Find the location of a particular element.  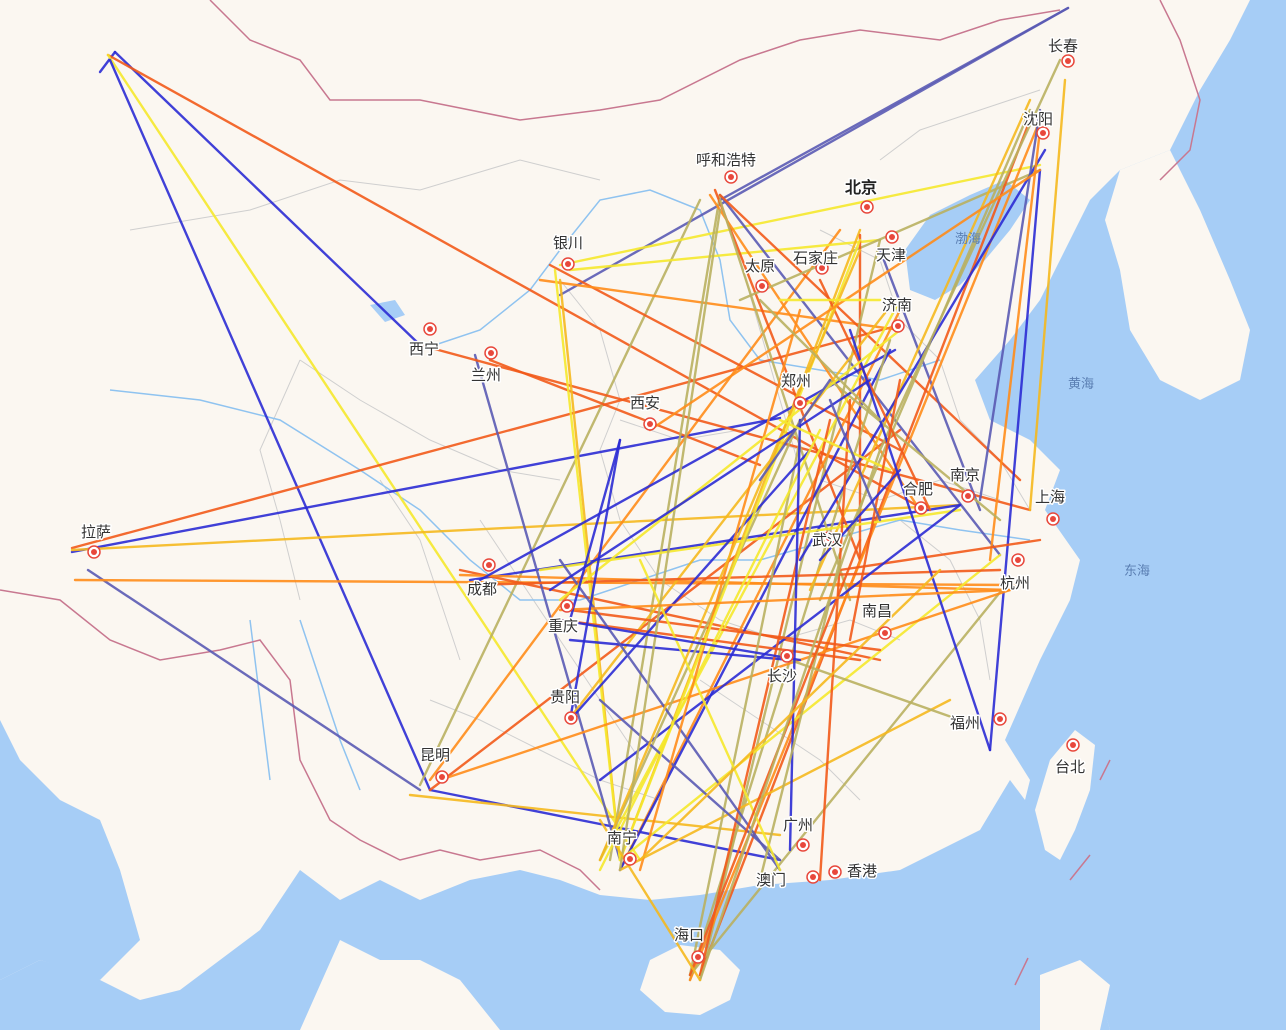

city-label: 沈阳 is located at coordinates (1038, 119).